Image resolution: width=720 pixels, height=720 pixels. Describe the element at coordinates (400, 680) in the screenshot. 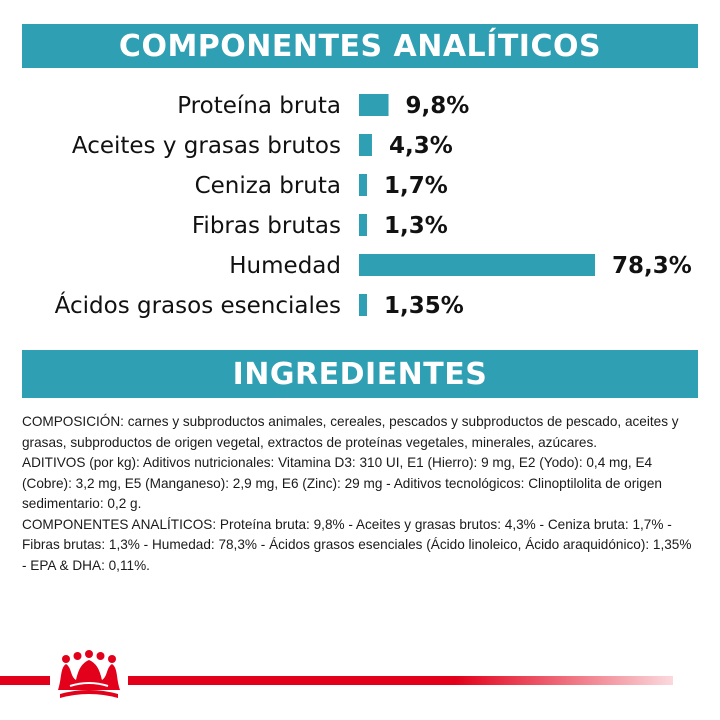

I see `footer-line-right` at that location.